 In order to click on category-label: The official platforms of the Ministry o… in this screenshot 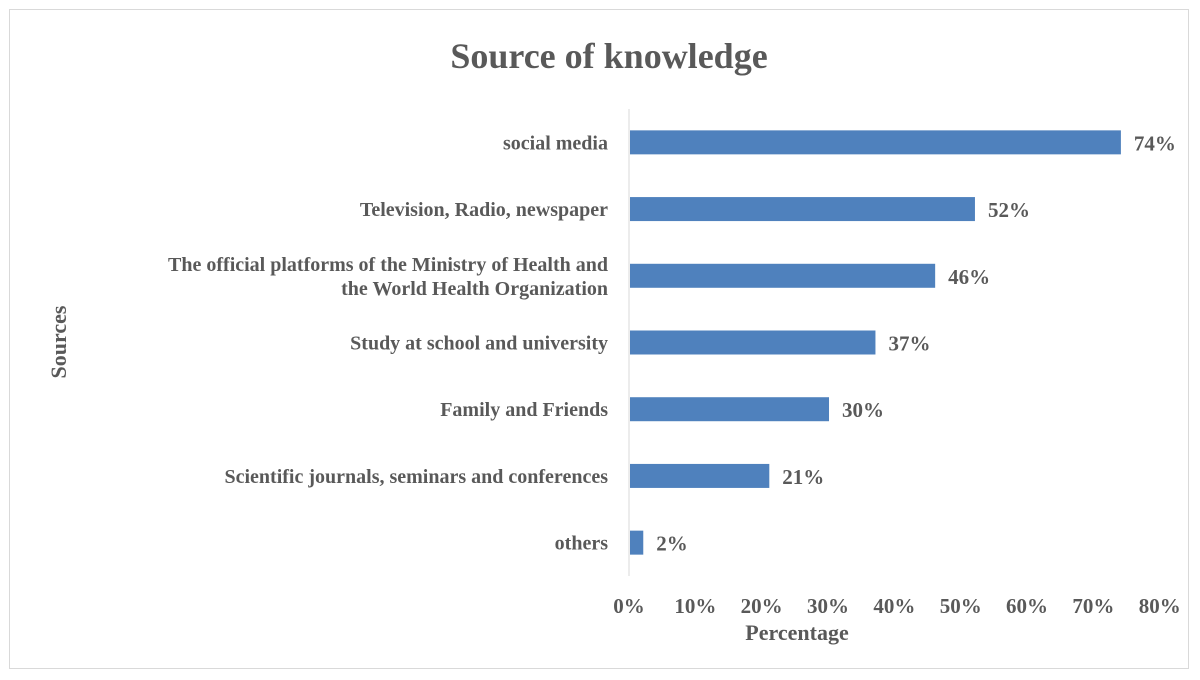, I will do `click(388, 277)`.